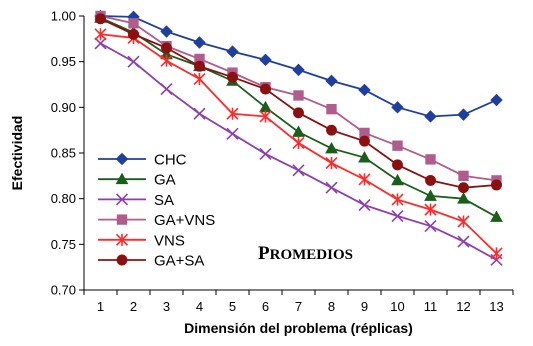 This screenshot has height=346, width=533. Describe the element at coordinates (496, 306) in the screenshot. I see `x-tick-label: 13` at that location.